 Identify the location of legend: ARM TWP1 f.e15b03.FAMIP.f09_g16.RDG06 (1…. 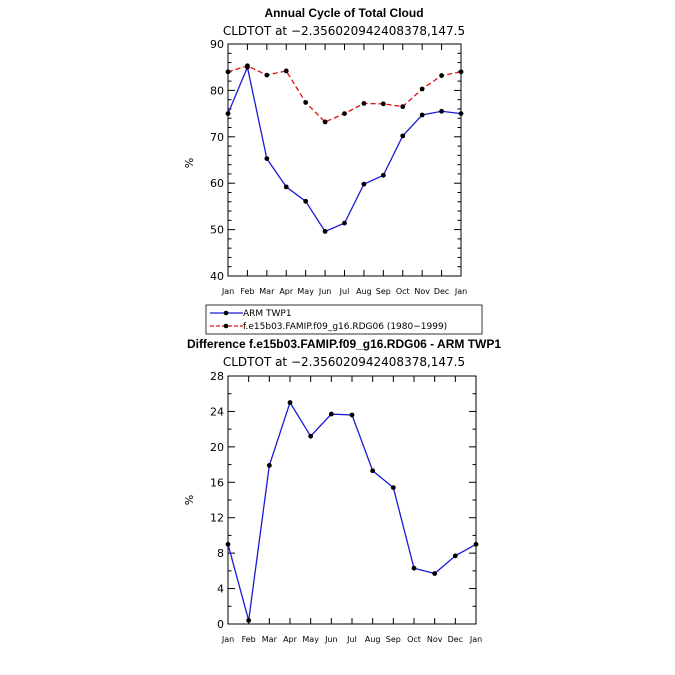
(344, 319).